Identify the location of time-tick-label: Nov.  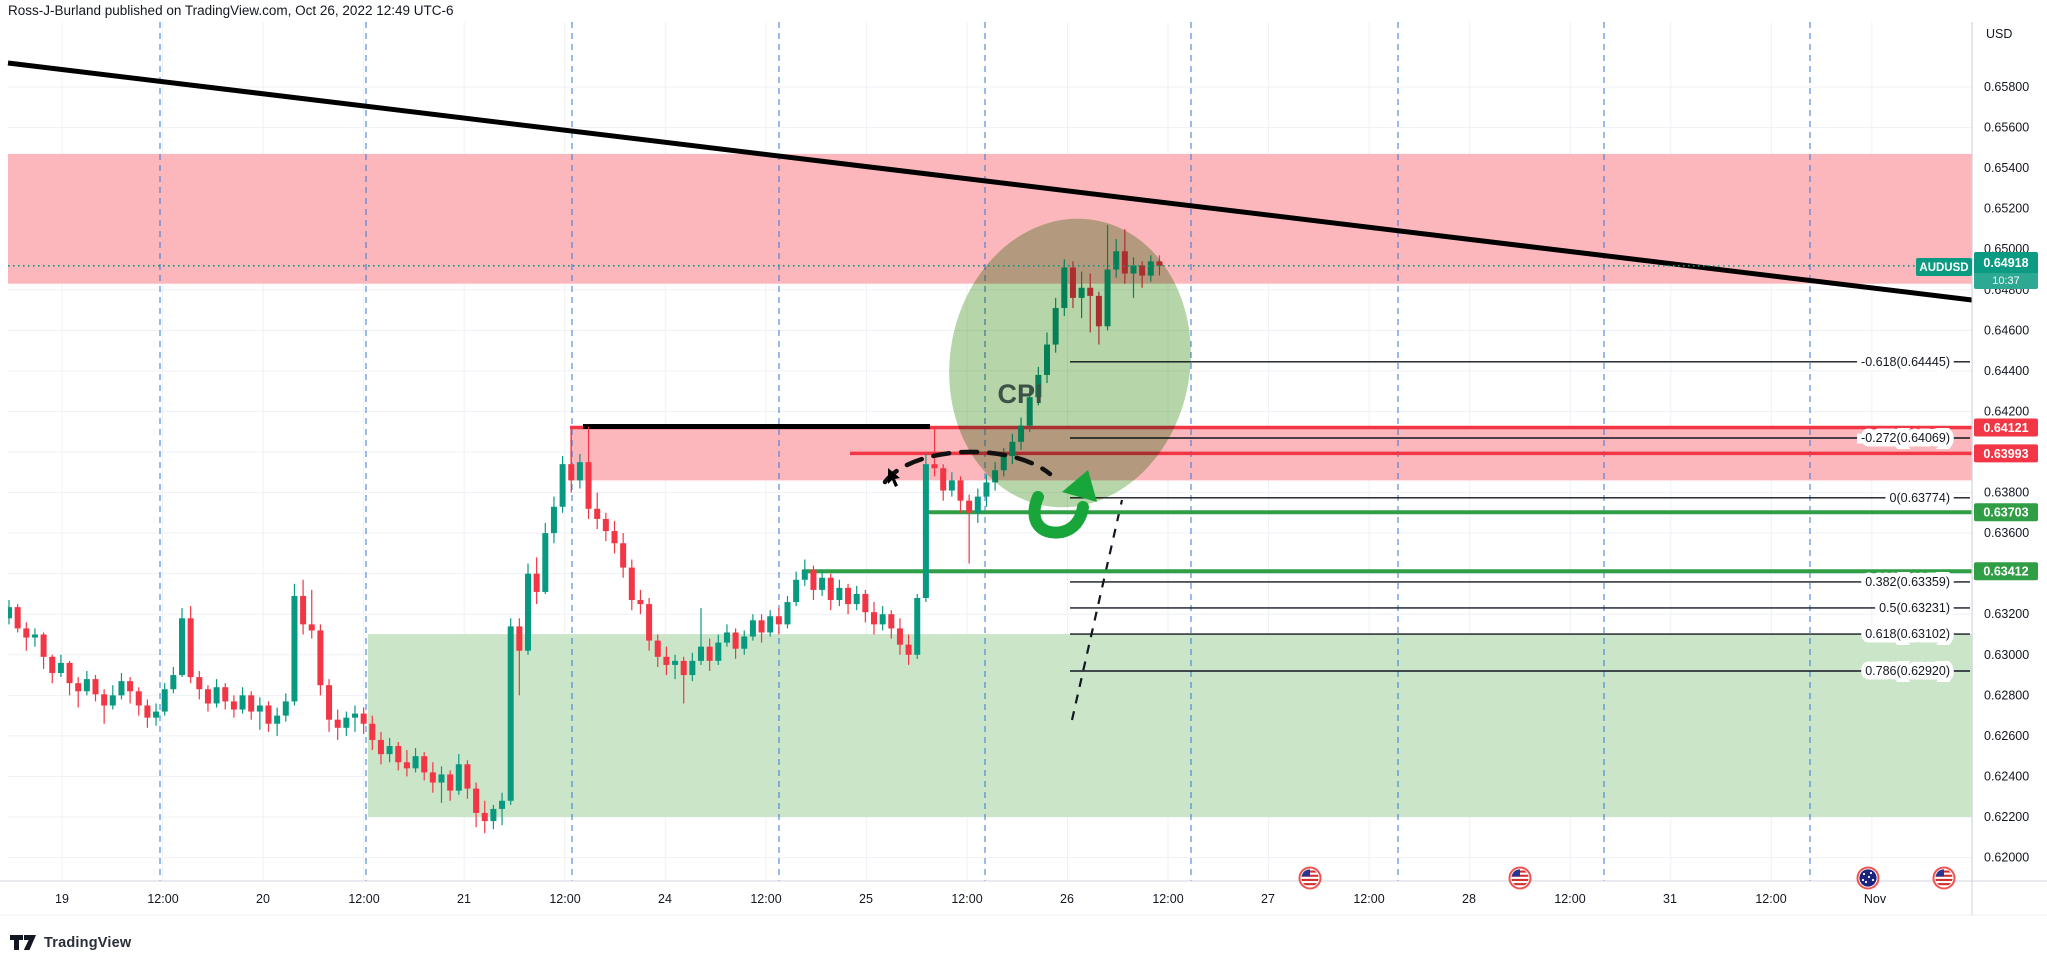
(1875, 899).